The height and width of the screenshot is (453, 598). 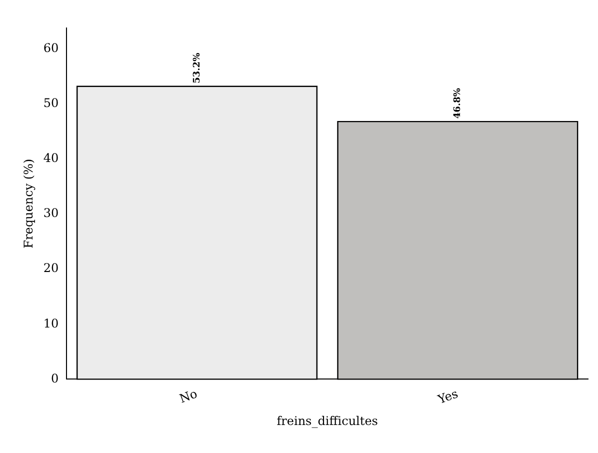 What do you see at coordinates (51, 103) in the screenshot?
I see `y-tick-label: 50` at bounding box center [51, 103].